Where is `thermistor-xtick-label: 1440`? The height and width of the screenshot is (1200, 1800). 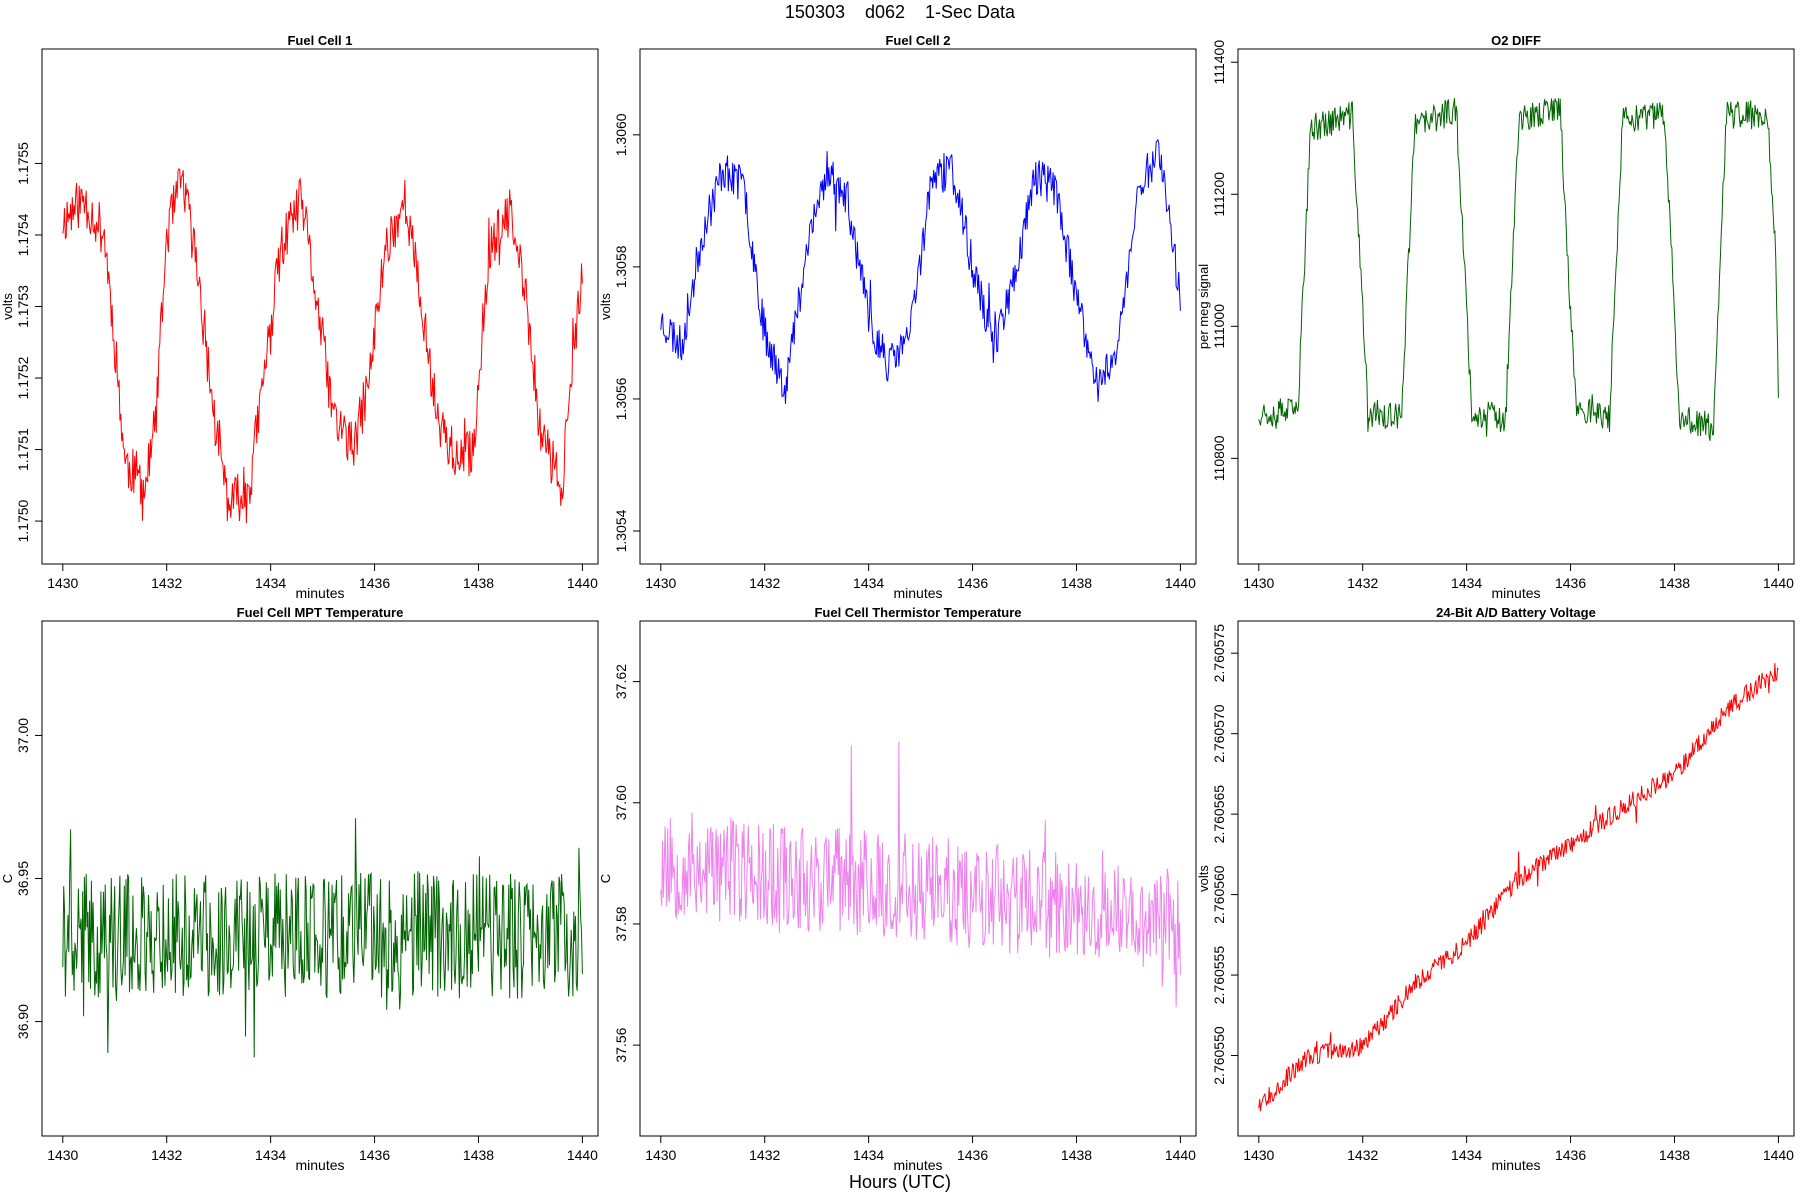 thermistor-xtick-label: 1440 is located at coordinates (1180, 1155).